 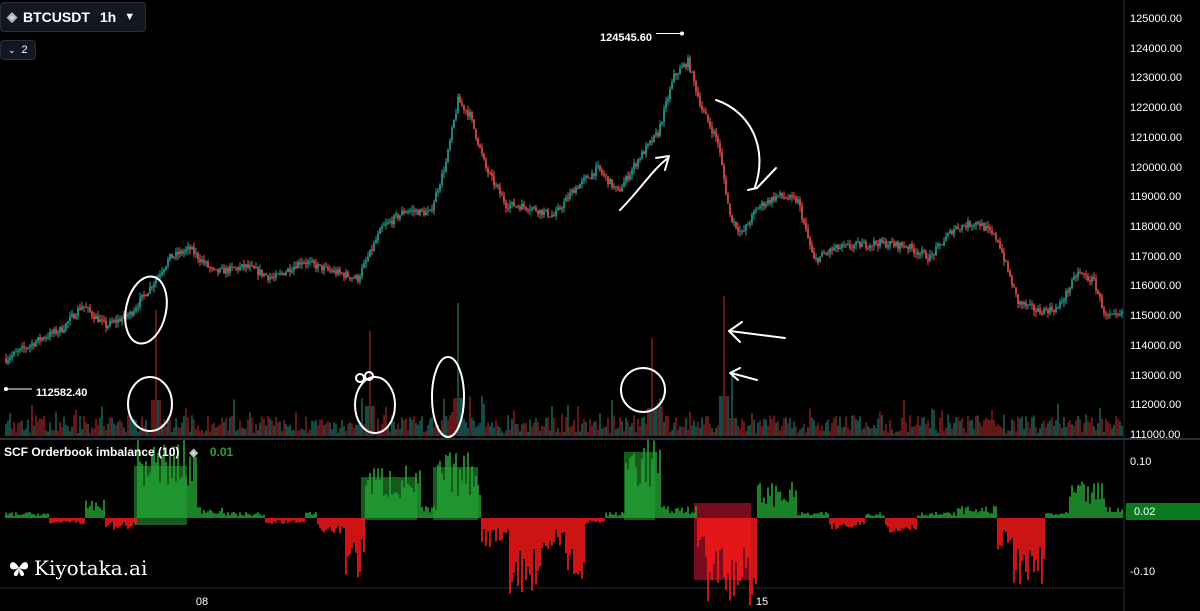 What do you see at coordinates (108, 17) in the screenshot?
I see `timeframe-label: 1h` at bounding box center [108, 17].